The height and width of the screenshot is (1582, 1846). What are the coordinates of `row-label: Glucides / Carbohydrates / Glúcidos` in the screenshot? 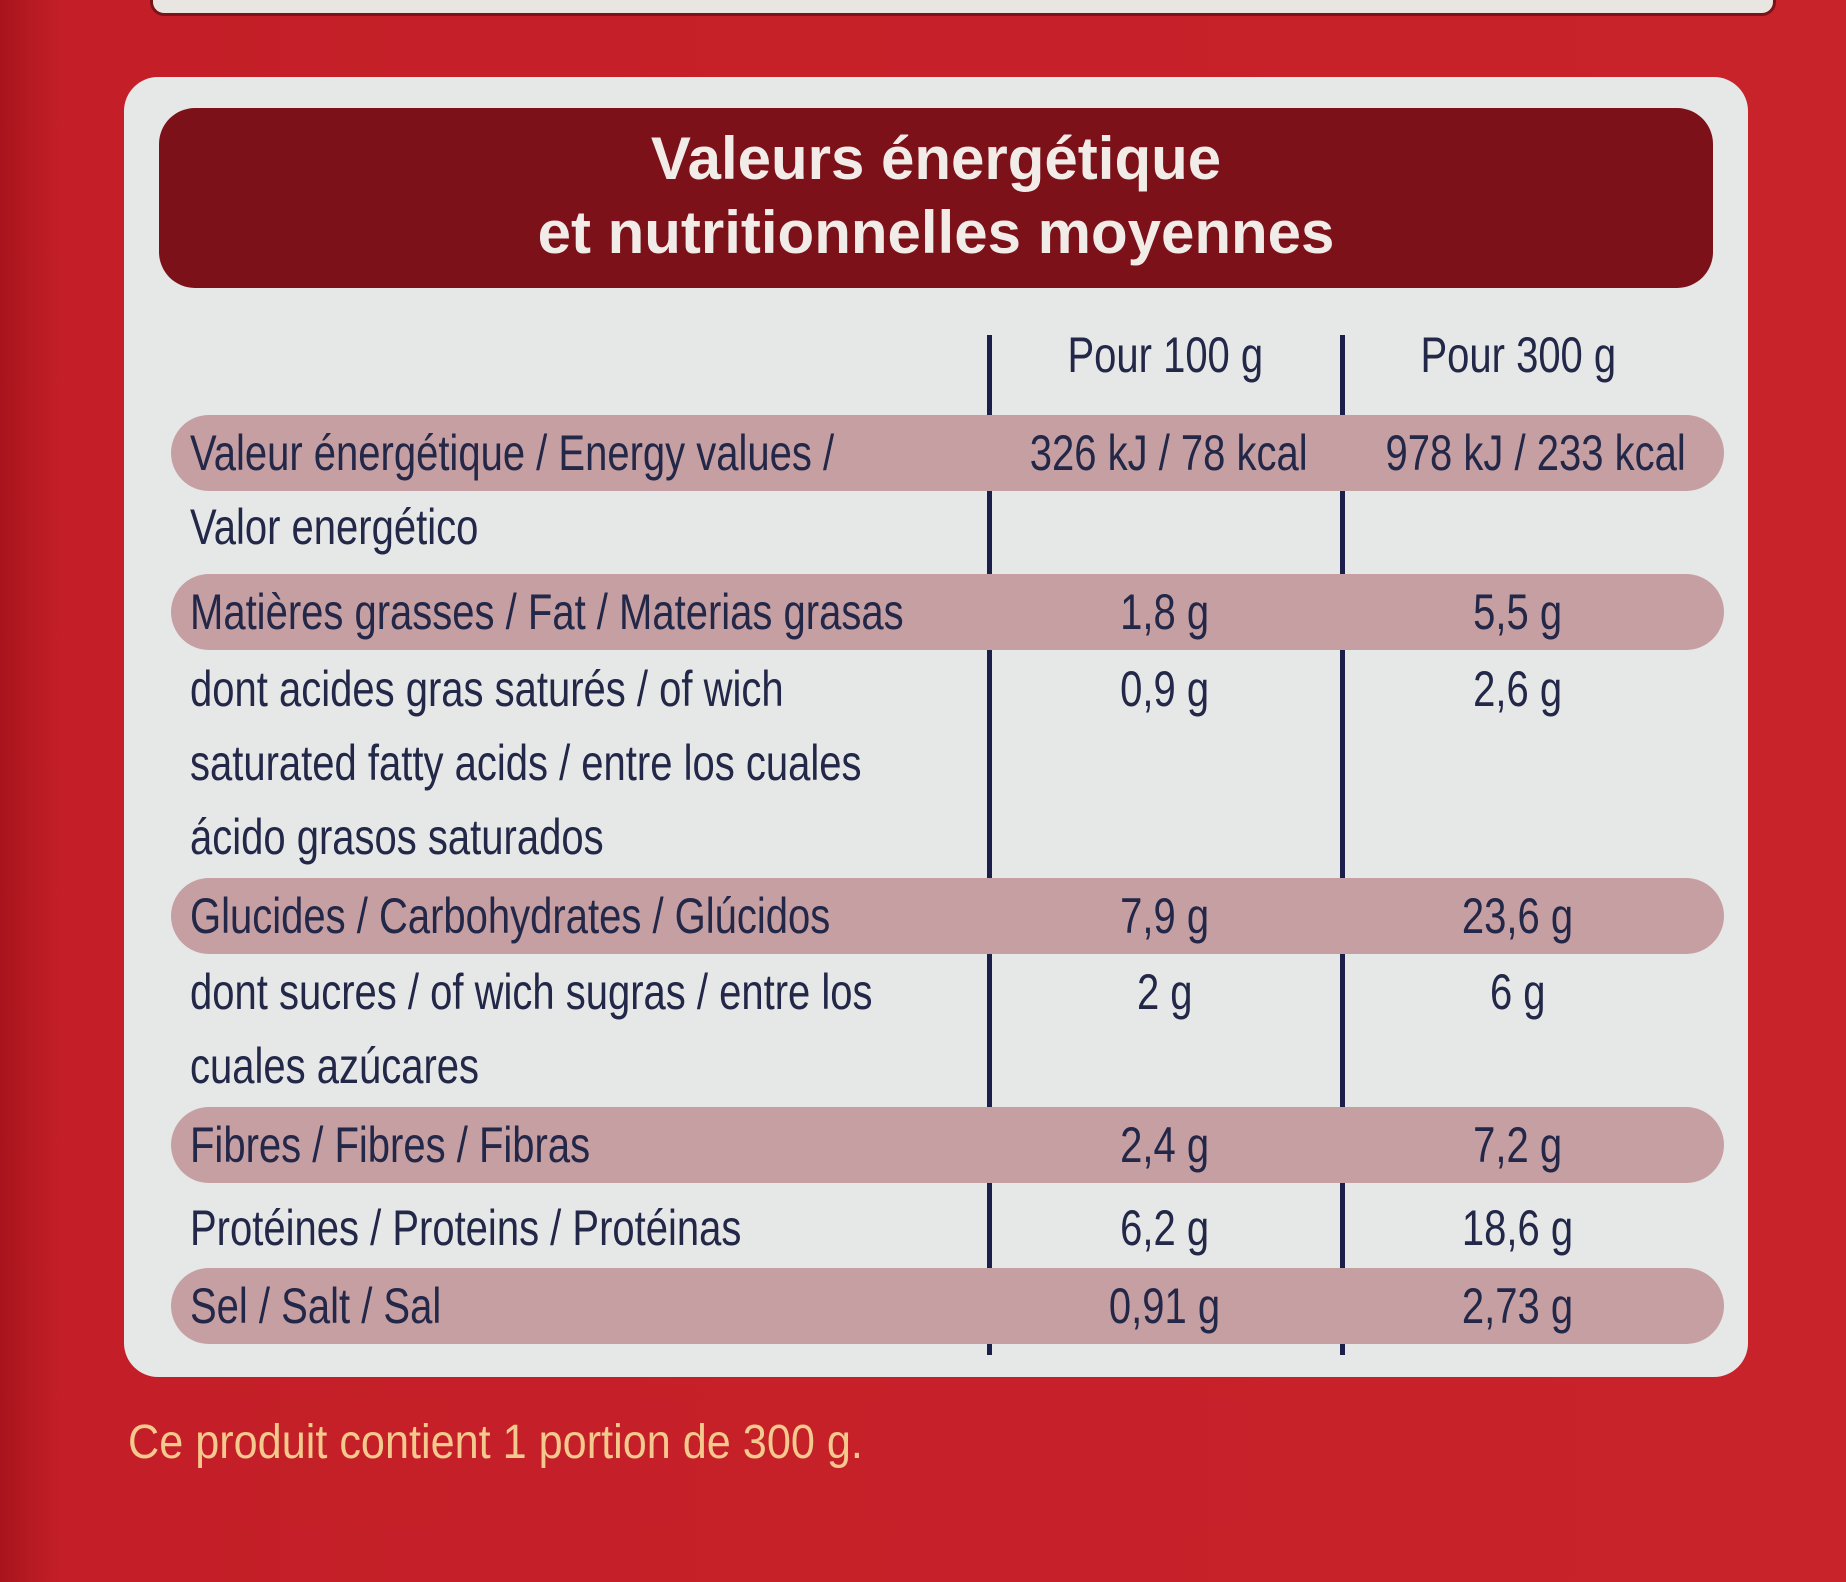 It's located at (590, 916).